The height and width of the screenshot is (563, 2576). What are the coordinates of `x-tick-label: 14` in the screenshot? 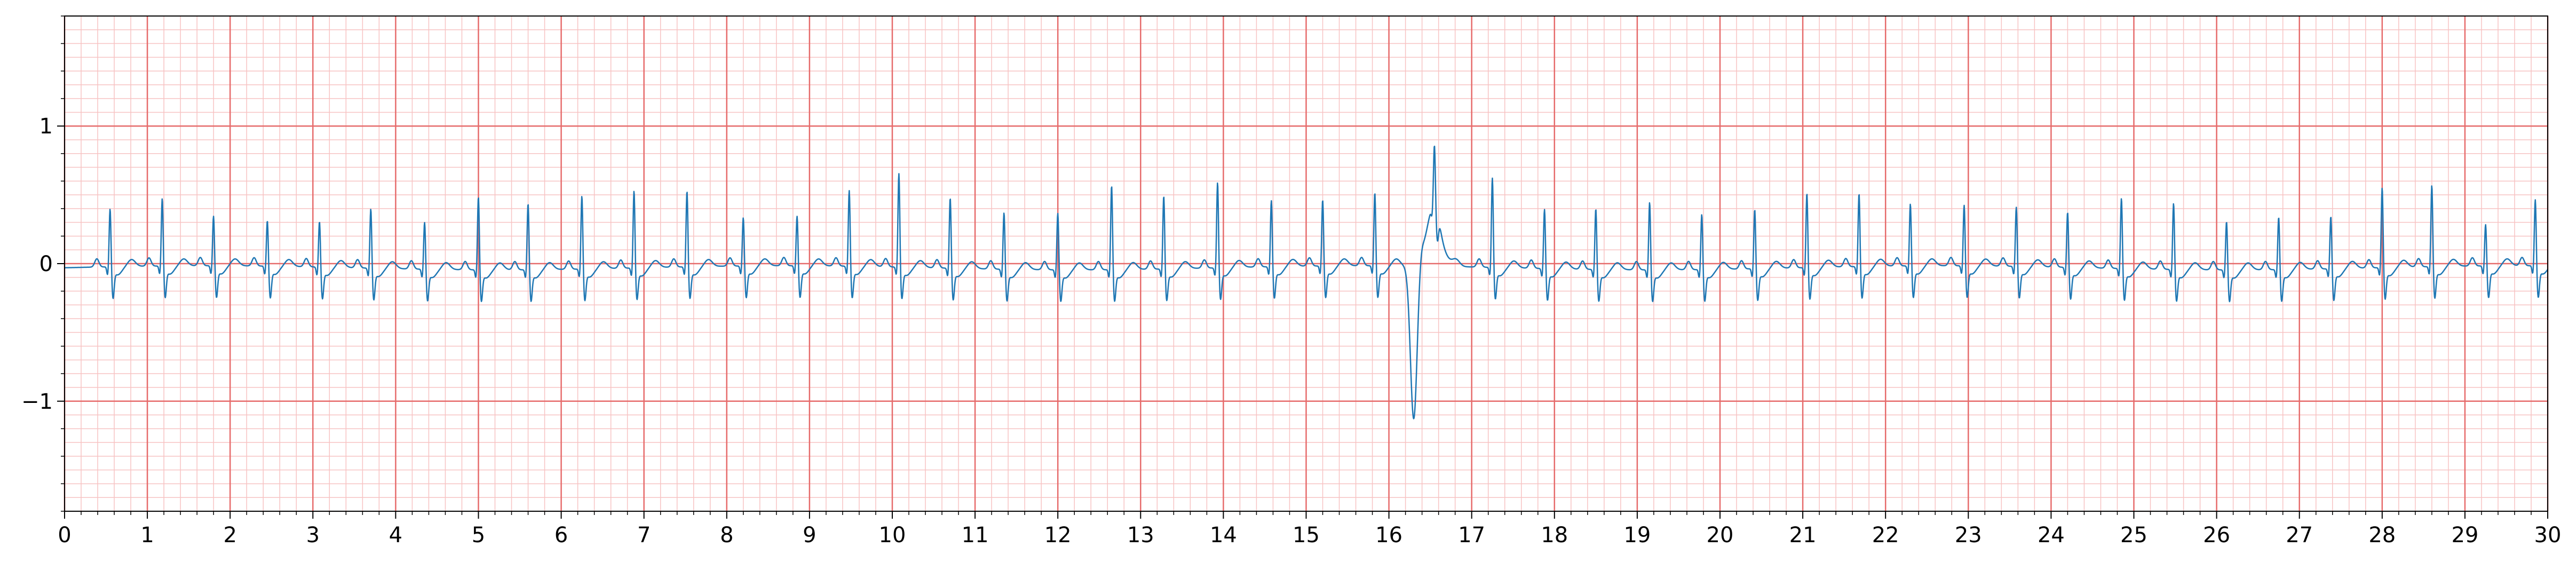 It's located at (1223, 535).